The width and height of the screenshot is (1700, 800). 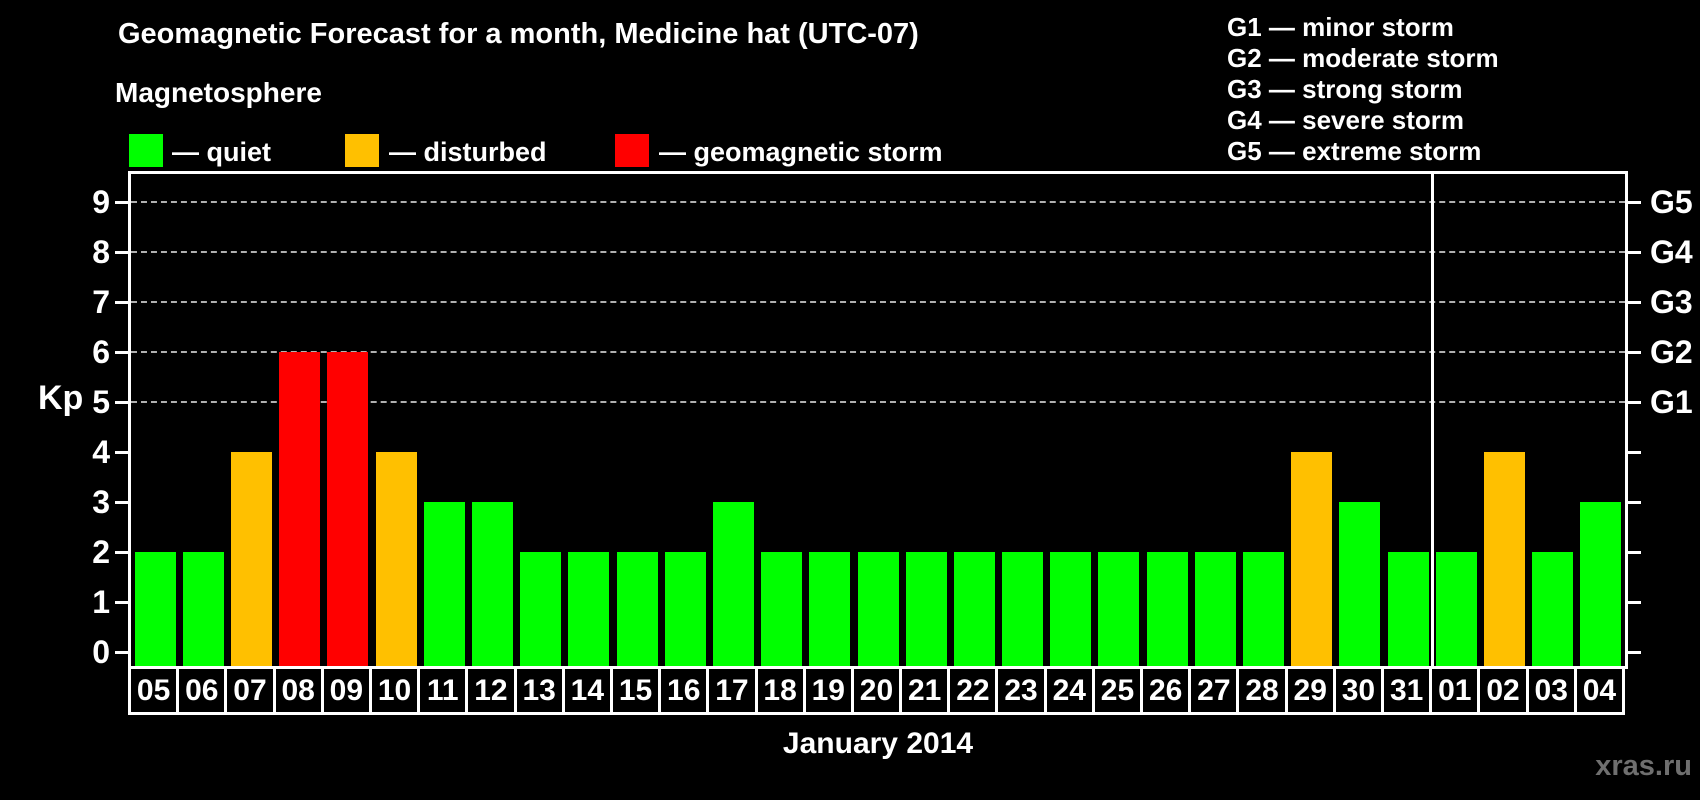 I want to click on x-tick-label: 14, so click(x=587, y=690).